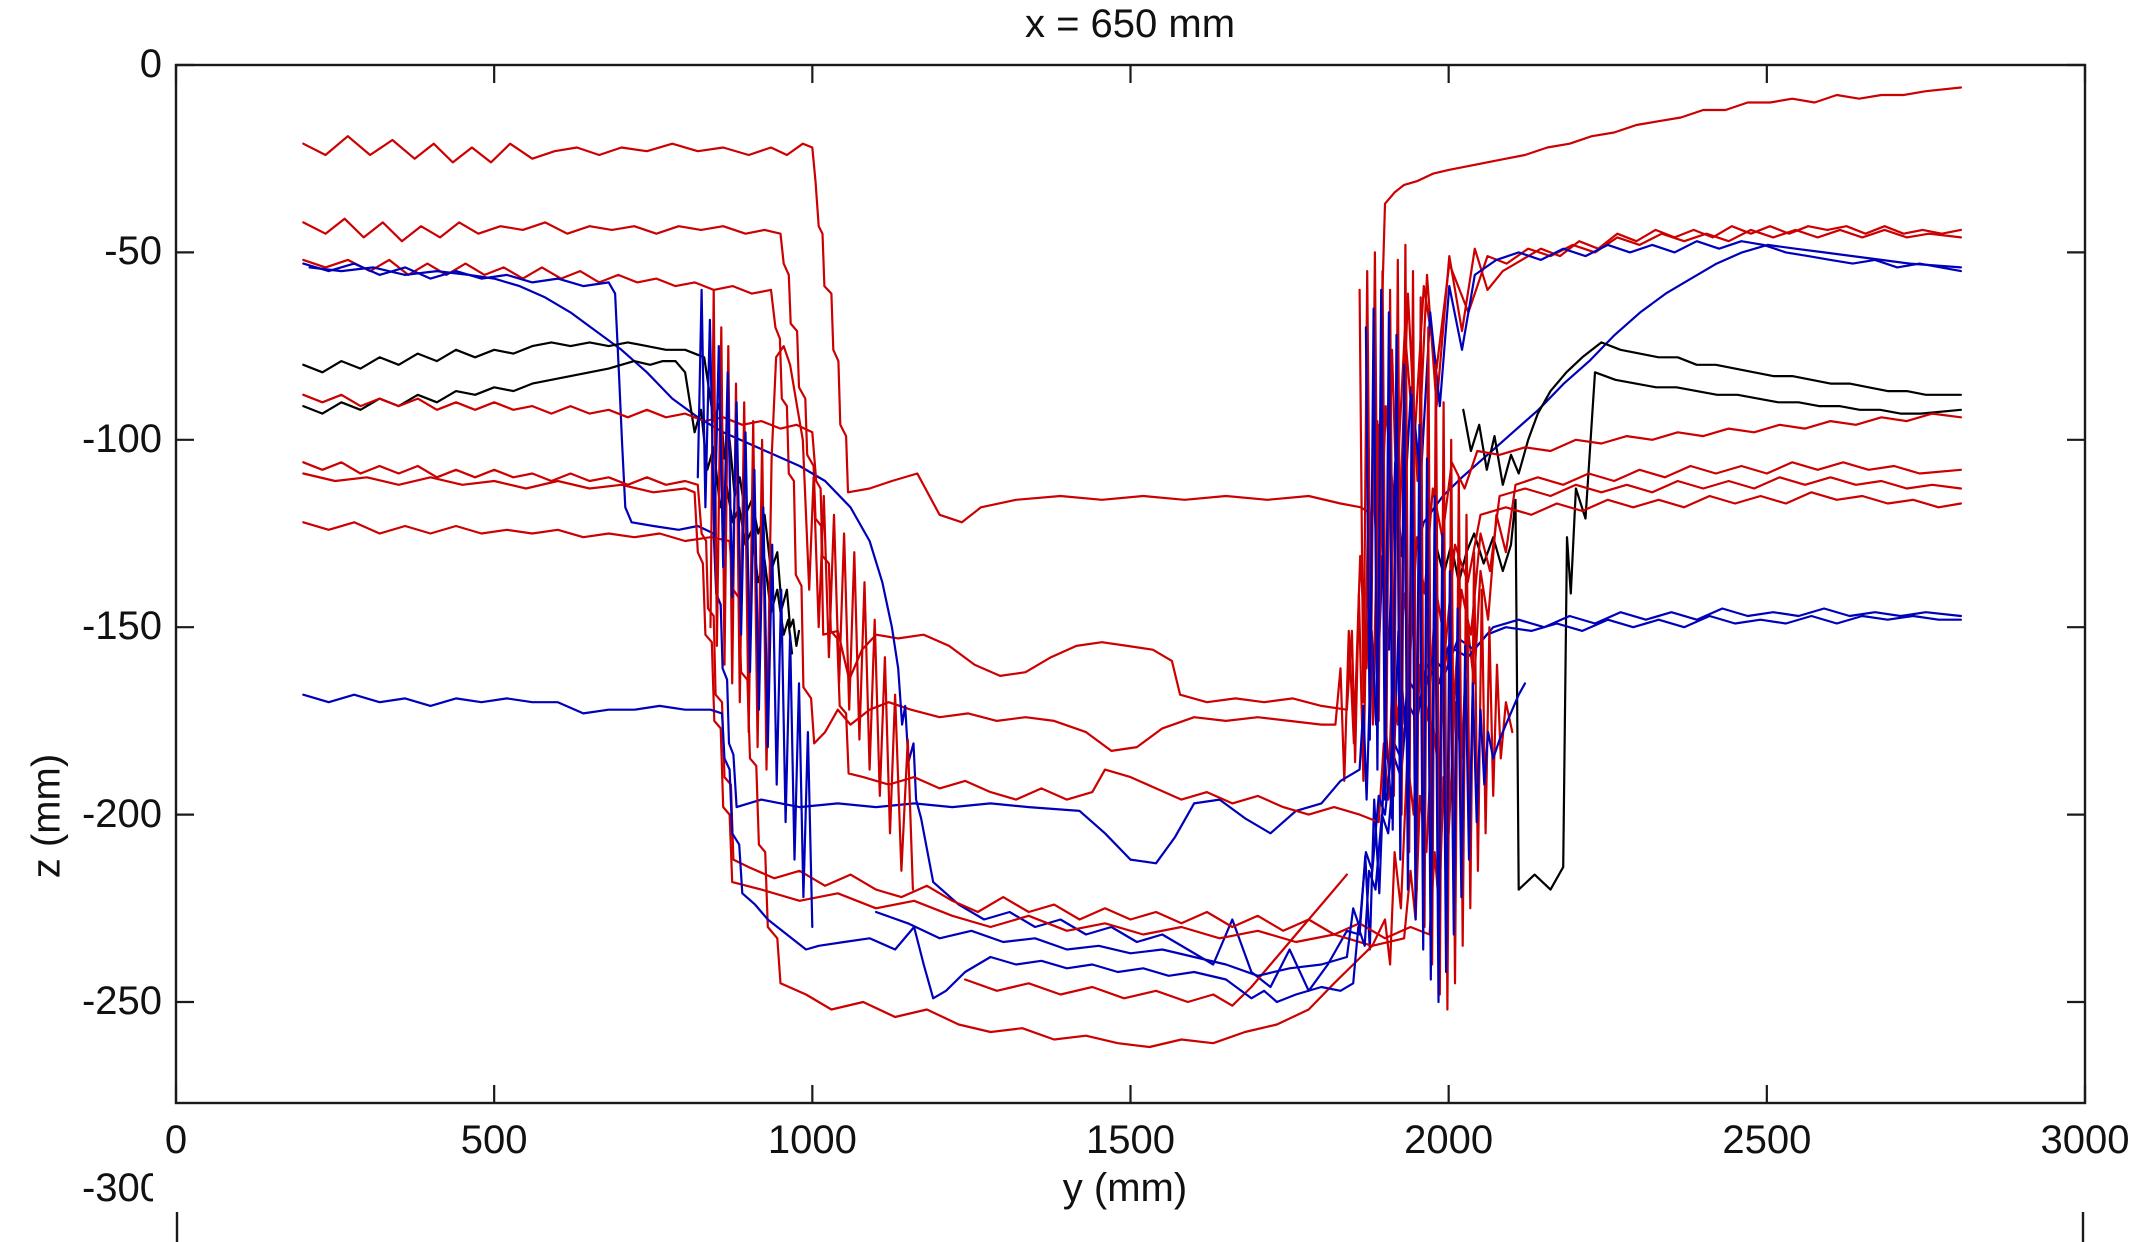 The height and width of the screenshot is (1242, 2134). Describe the element at coordinates (1712, 413) in the screenshot. I see `series-black-right-upper` at that location.